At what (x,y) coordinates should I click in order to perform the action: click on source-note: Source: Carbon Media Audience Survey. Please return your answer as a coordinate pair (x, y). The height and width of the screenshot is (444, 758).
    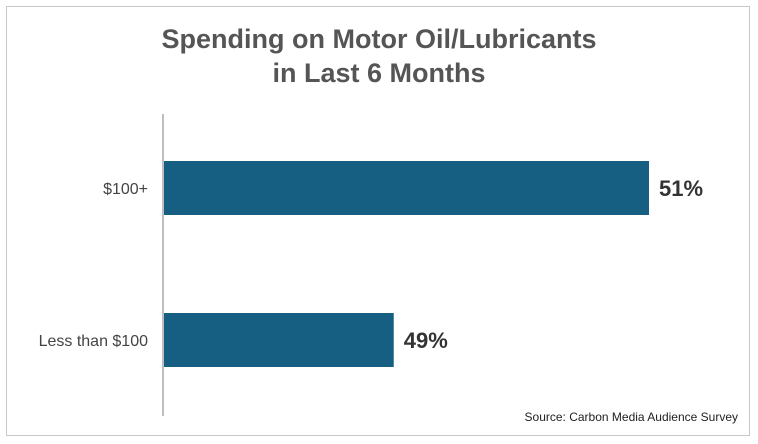
    Looking at the image, I should click on (631, 417).